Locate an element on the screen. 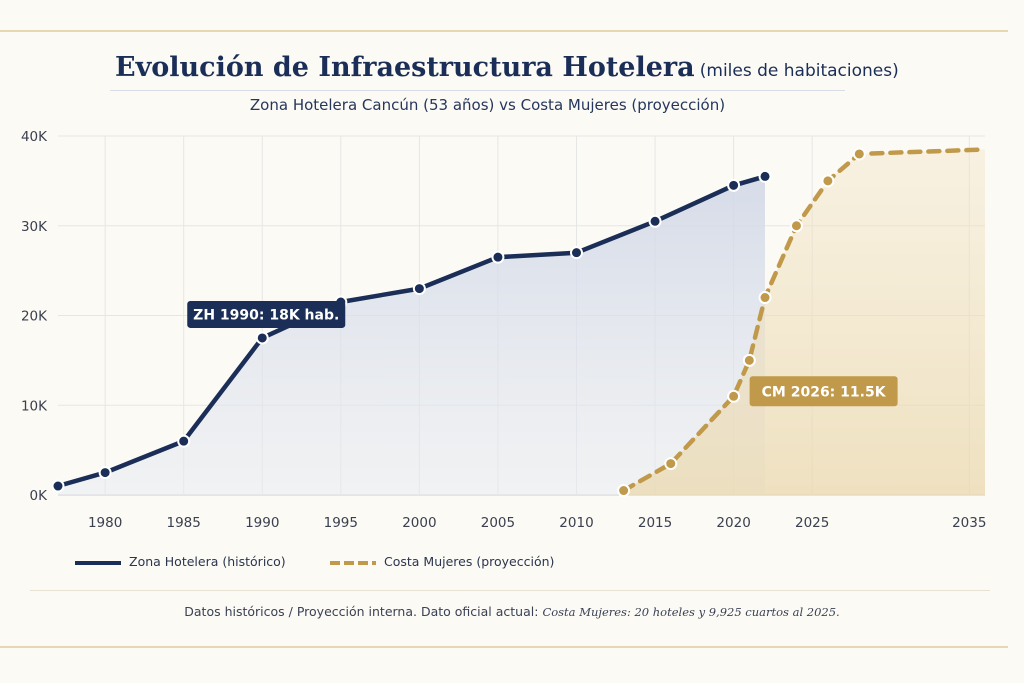 The image size is (1024, 683). annotation-callout: ZH 1990: 18K hab. is located at coordinates (266, 314).